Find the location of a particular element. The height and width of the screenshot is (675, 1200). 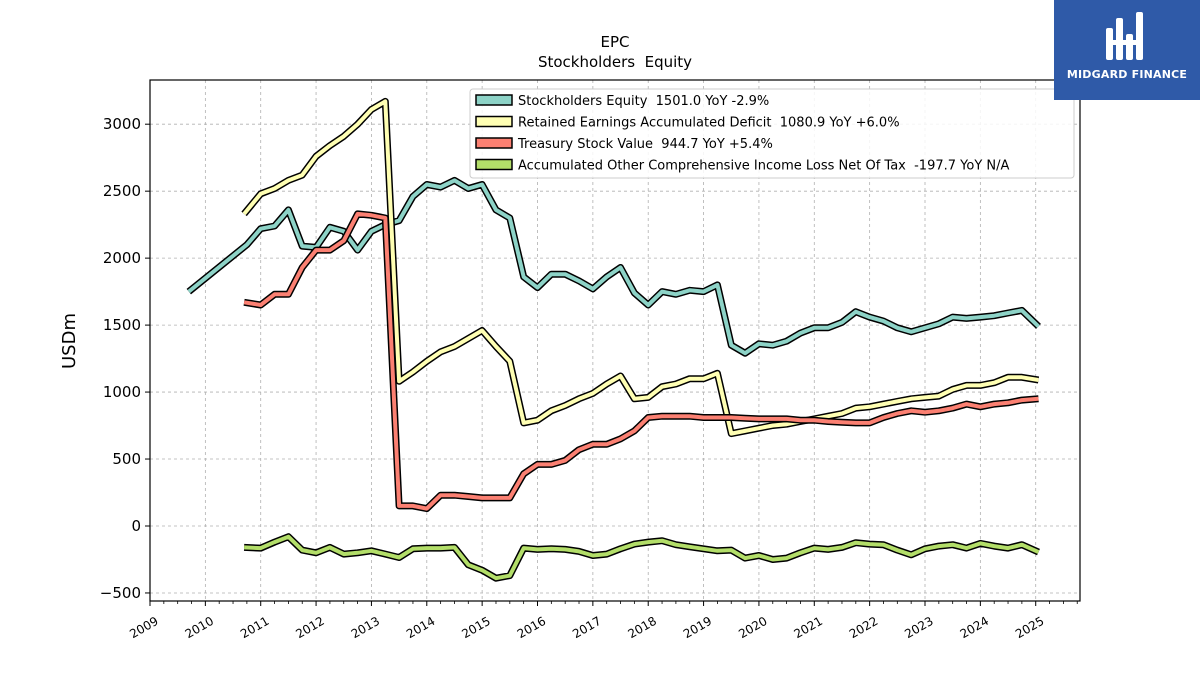

x-tick-label: 2018 is located at coordinates (641, 627).